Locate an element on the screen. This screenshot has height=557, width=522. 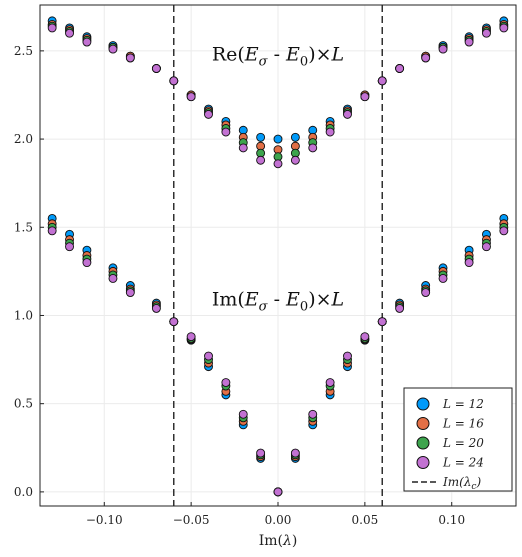
x-tick-label: 0.05 is located at coordinates (365, 520).